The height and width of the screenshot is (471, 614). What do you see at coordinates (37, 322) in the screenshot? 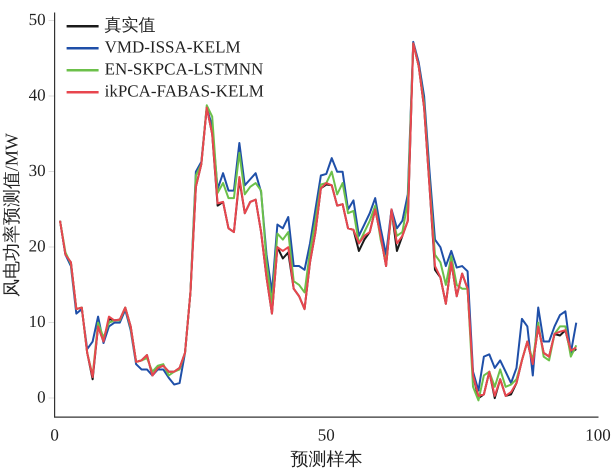
I see `y-tick-label: 10` at bounding box center [37, 322].